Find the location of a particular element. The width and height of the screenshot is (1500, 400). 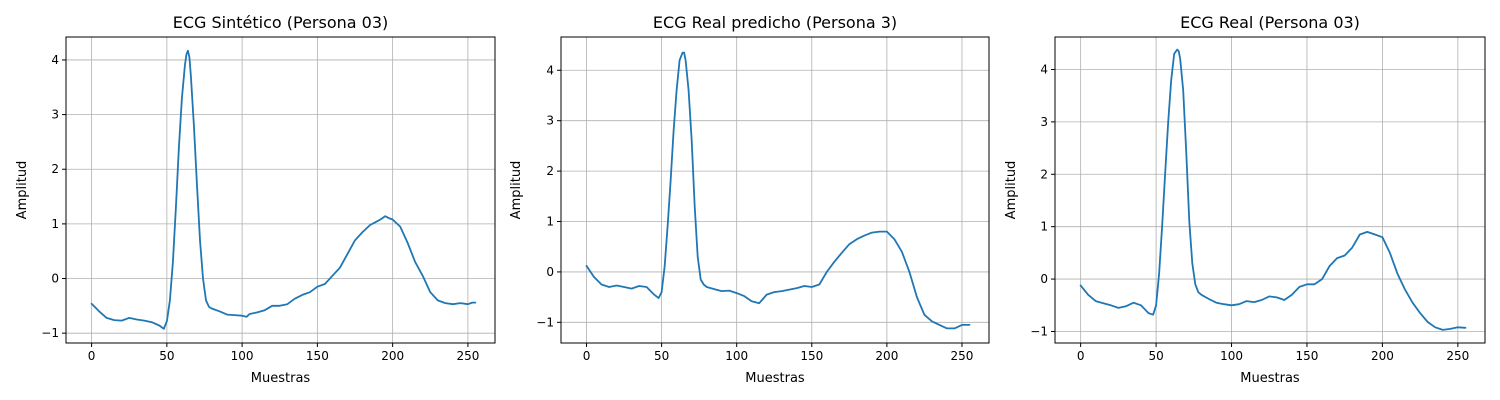

chart-title: ECG Real predicho (Persona 3) is located at coordinates (775, 22).